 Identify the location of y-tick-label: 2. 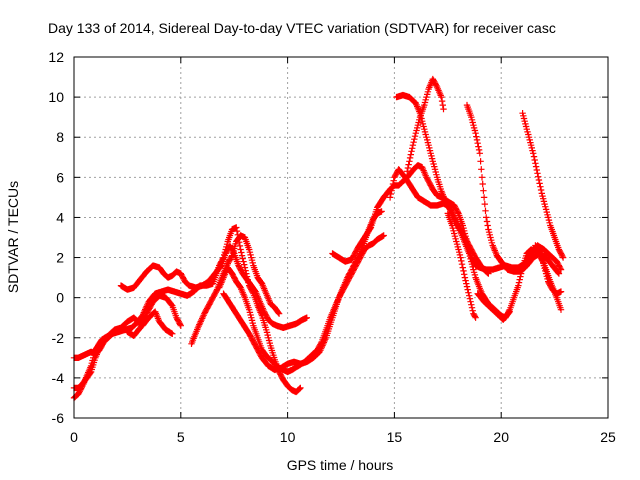
(60, 258).